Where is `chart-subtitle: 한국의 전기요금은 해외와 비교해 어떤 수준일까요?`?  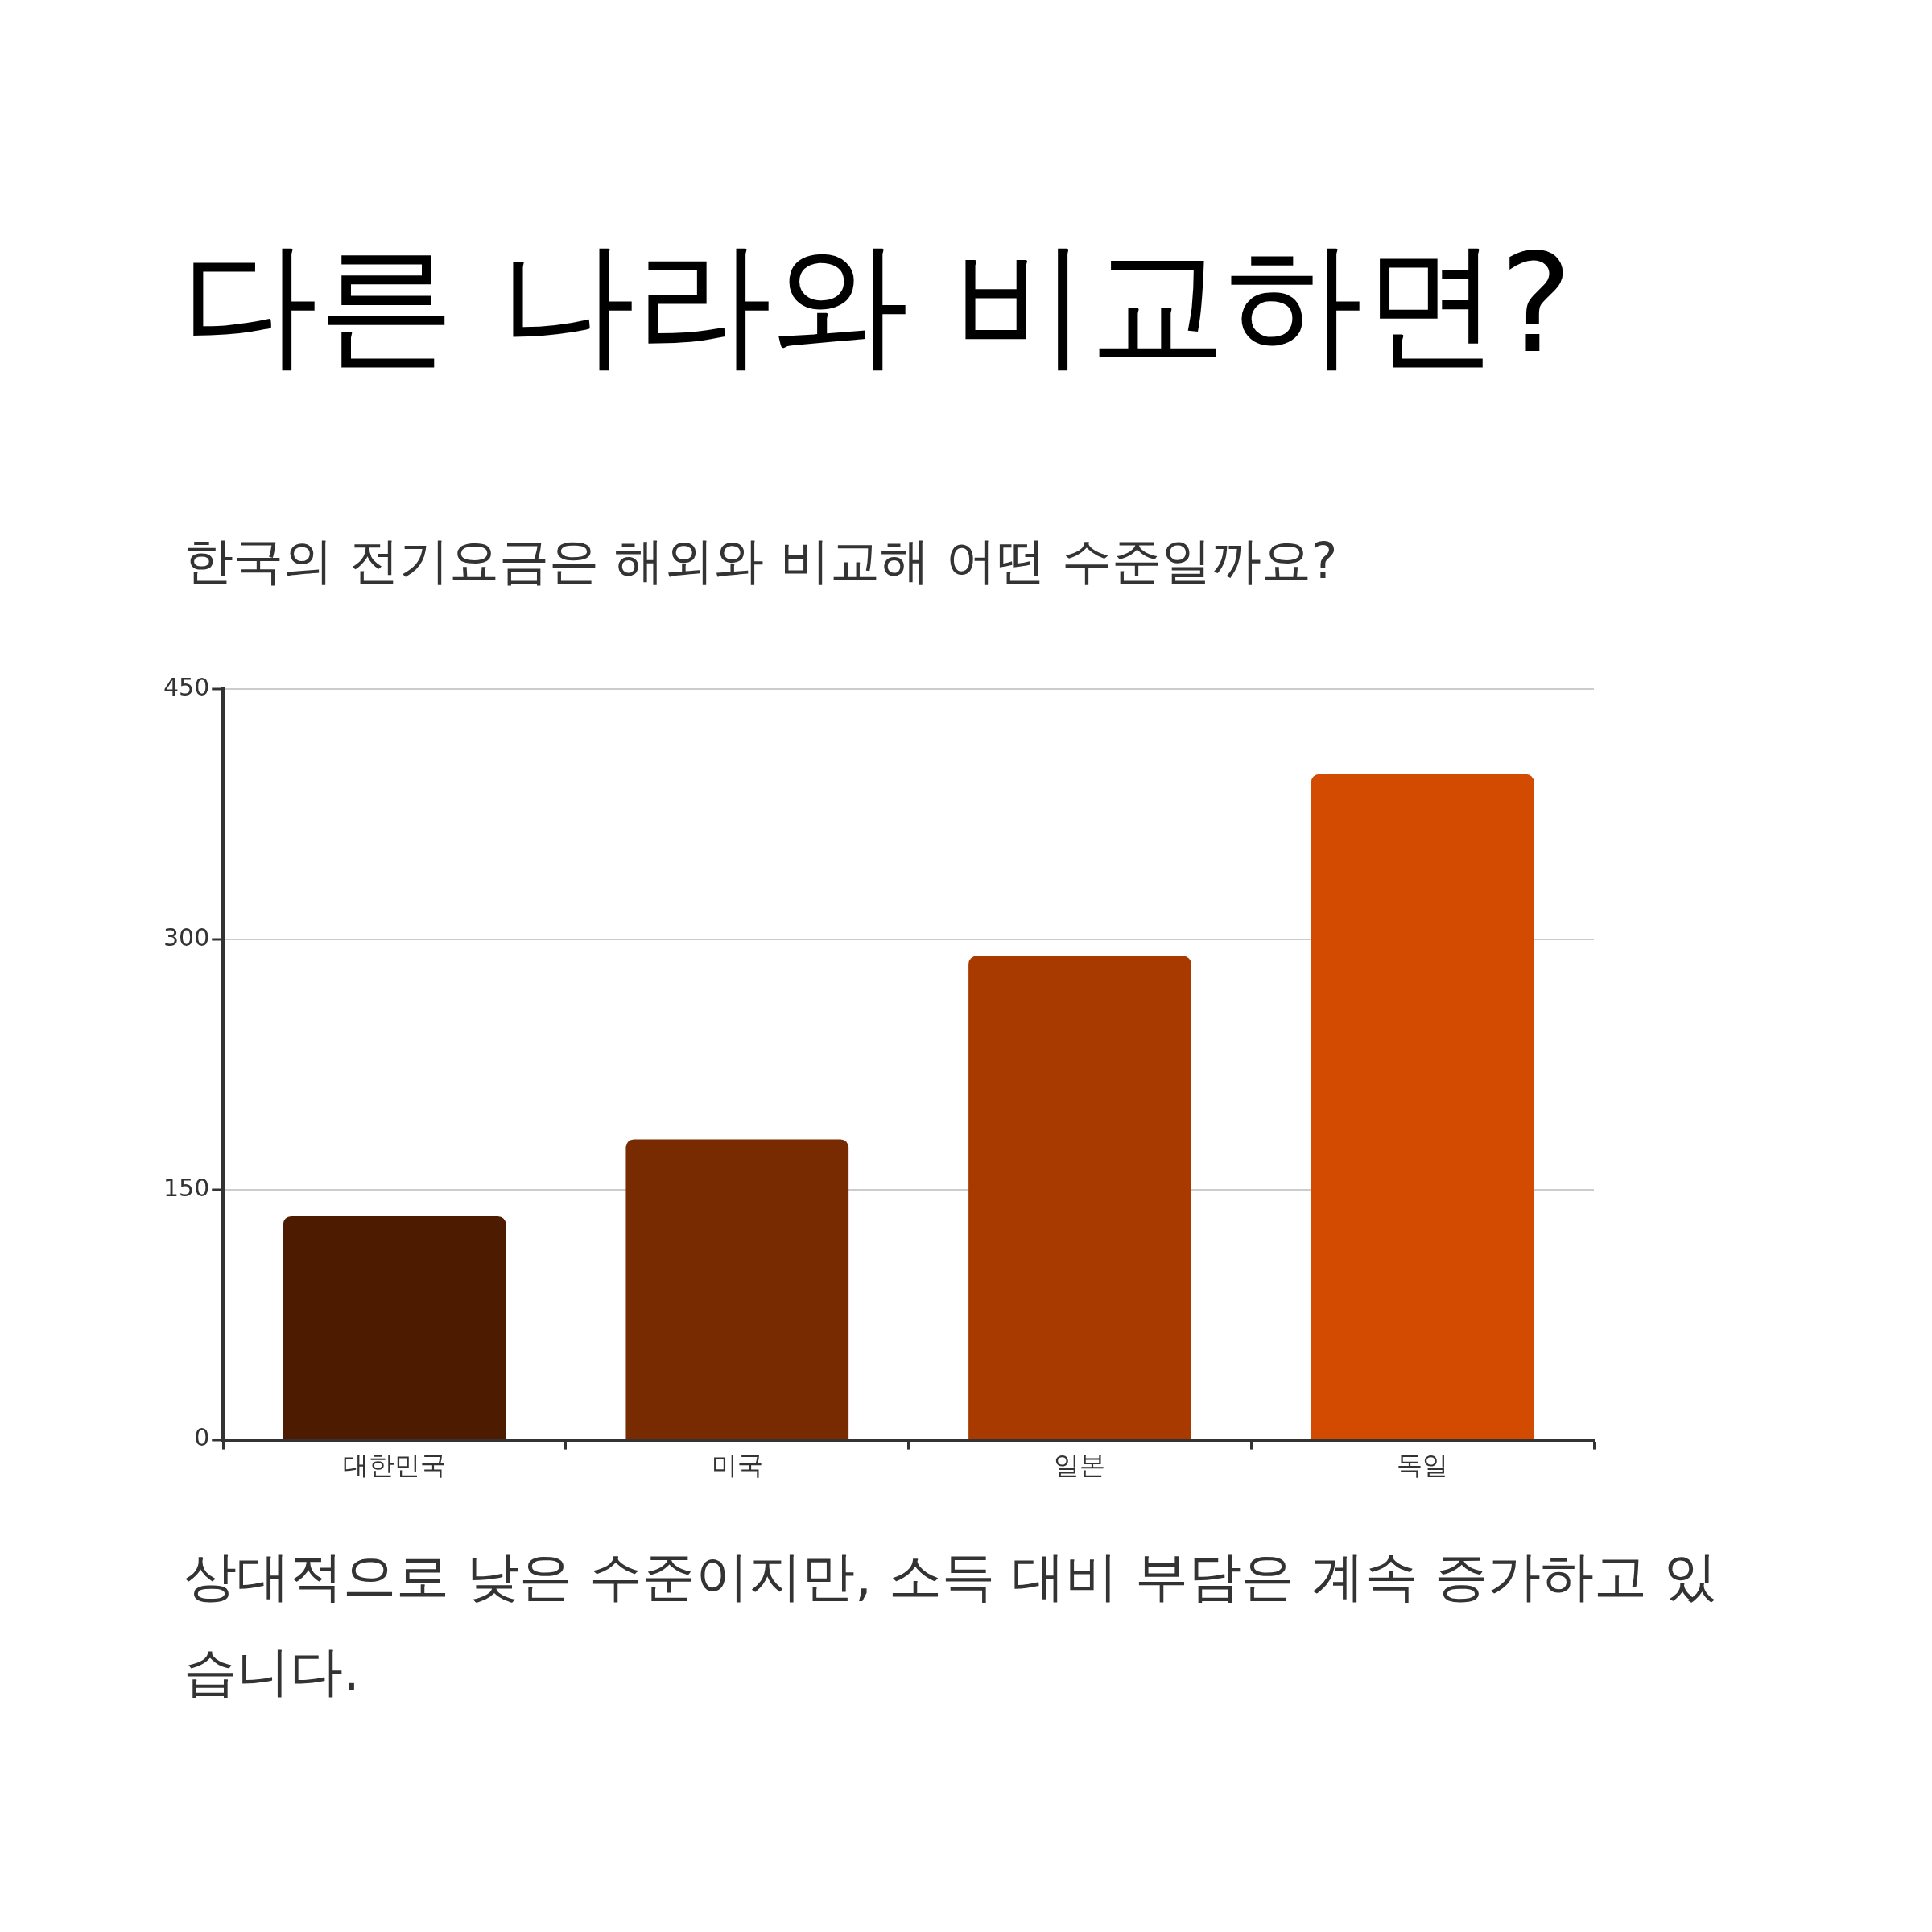 chart-subtitle: 한국의 전기요금은 해외와 비교해 어떤 수준일까요? is located at coordinates (761, 561).